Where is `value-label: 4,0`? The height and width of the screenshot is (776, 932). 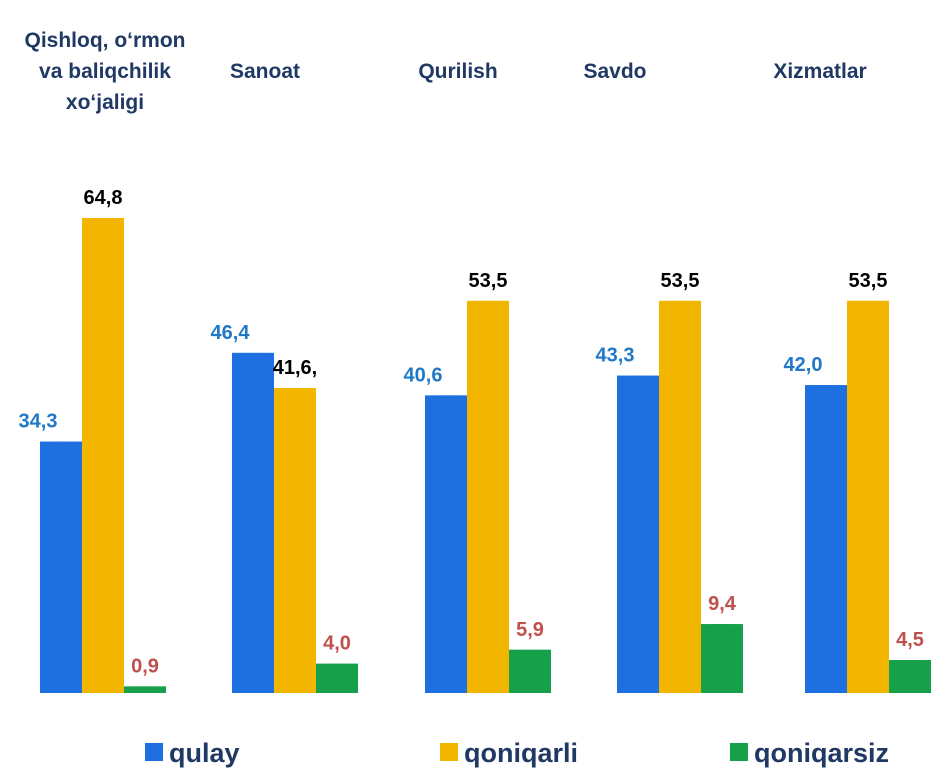 value-label: 4,0 is located at coordinates (337, 644).